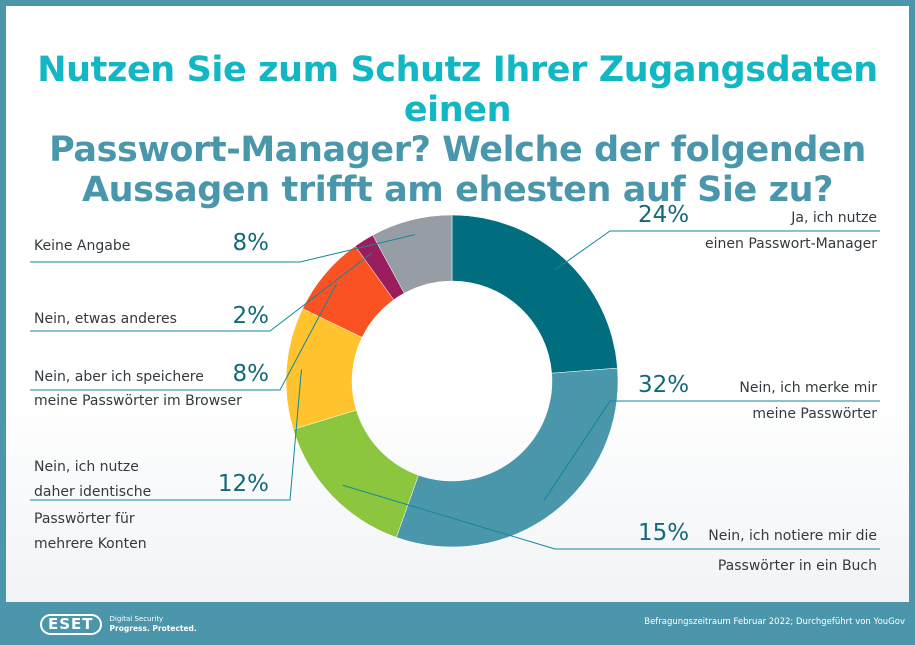 The height and width of the screenshot is (645, 915). I want to click on title-line-3: Aussagen trifft am ehesten auf Sie zu?, so click(457, 190).